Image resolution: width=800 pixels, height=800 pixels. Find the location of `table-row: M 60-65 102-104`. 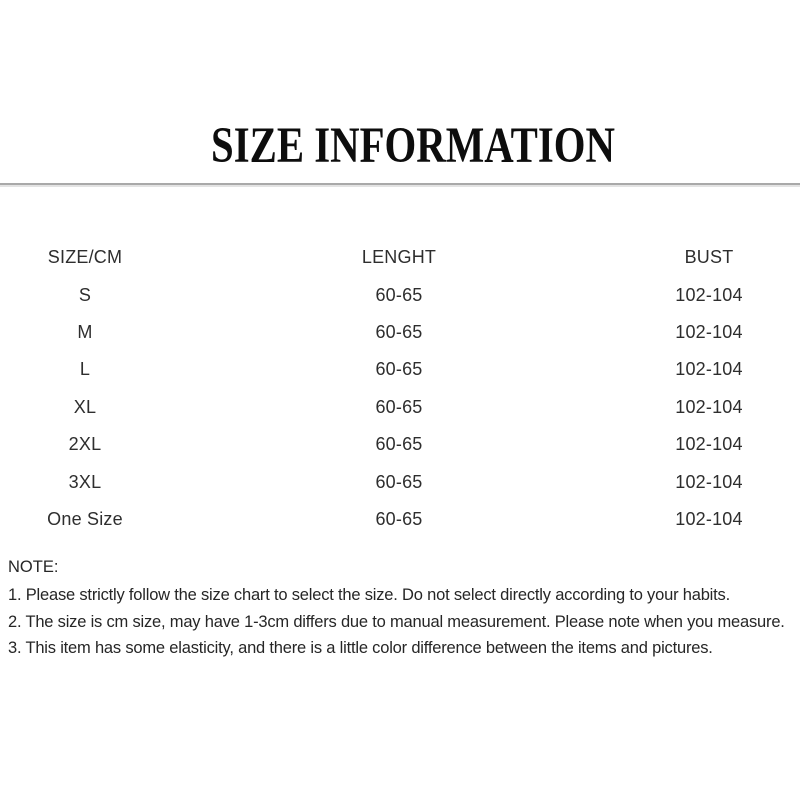

table-row: M 60-65 102-104 is located at coordinates (395, 332).